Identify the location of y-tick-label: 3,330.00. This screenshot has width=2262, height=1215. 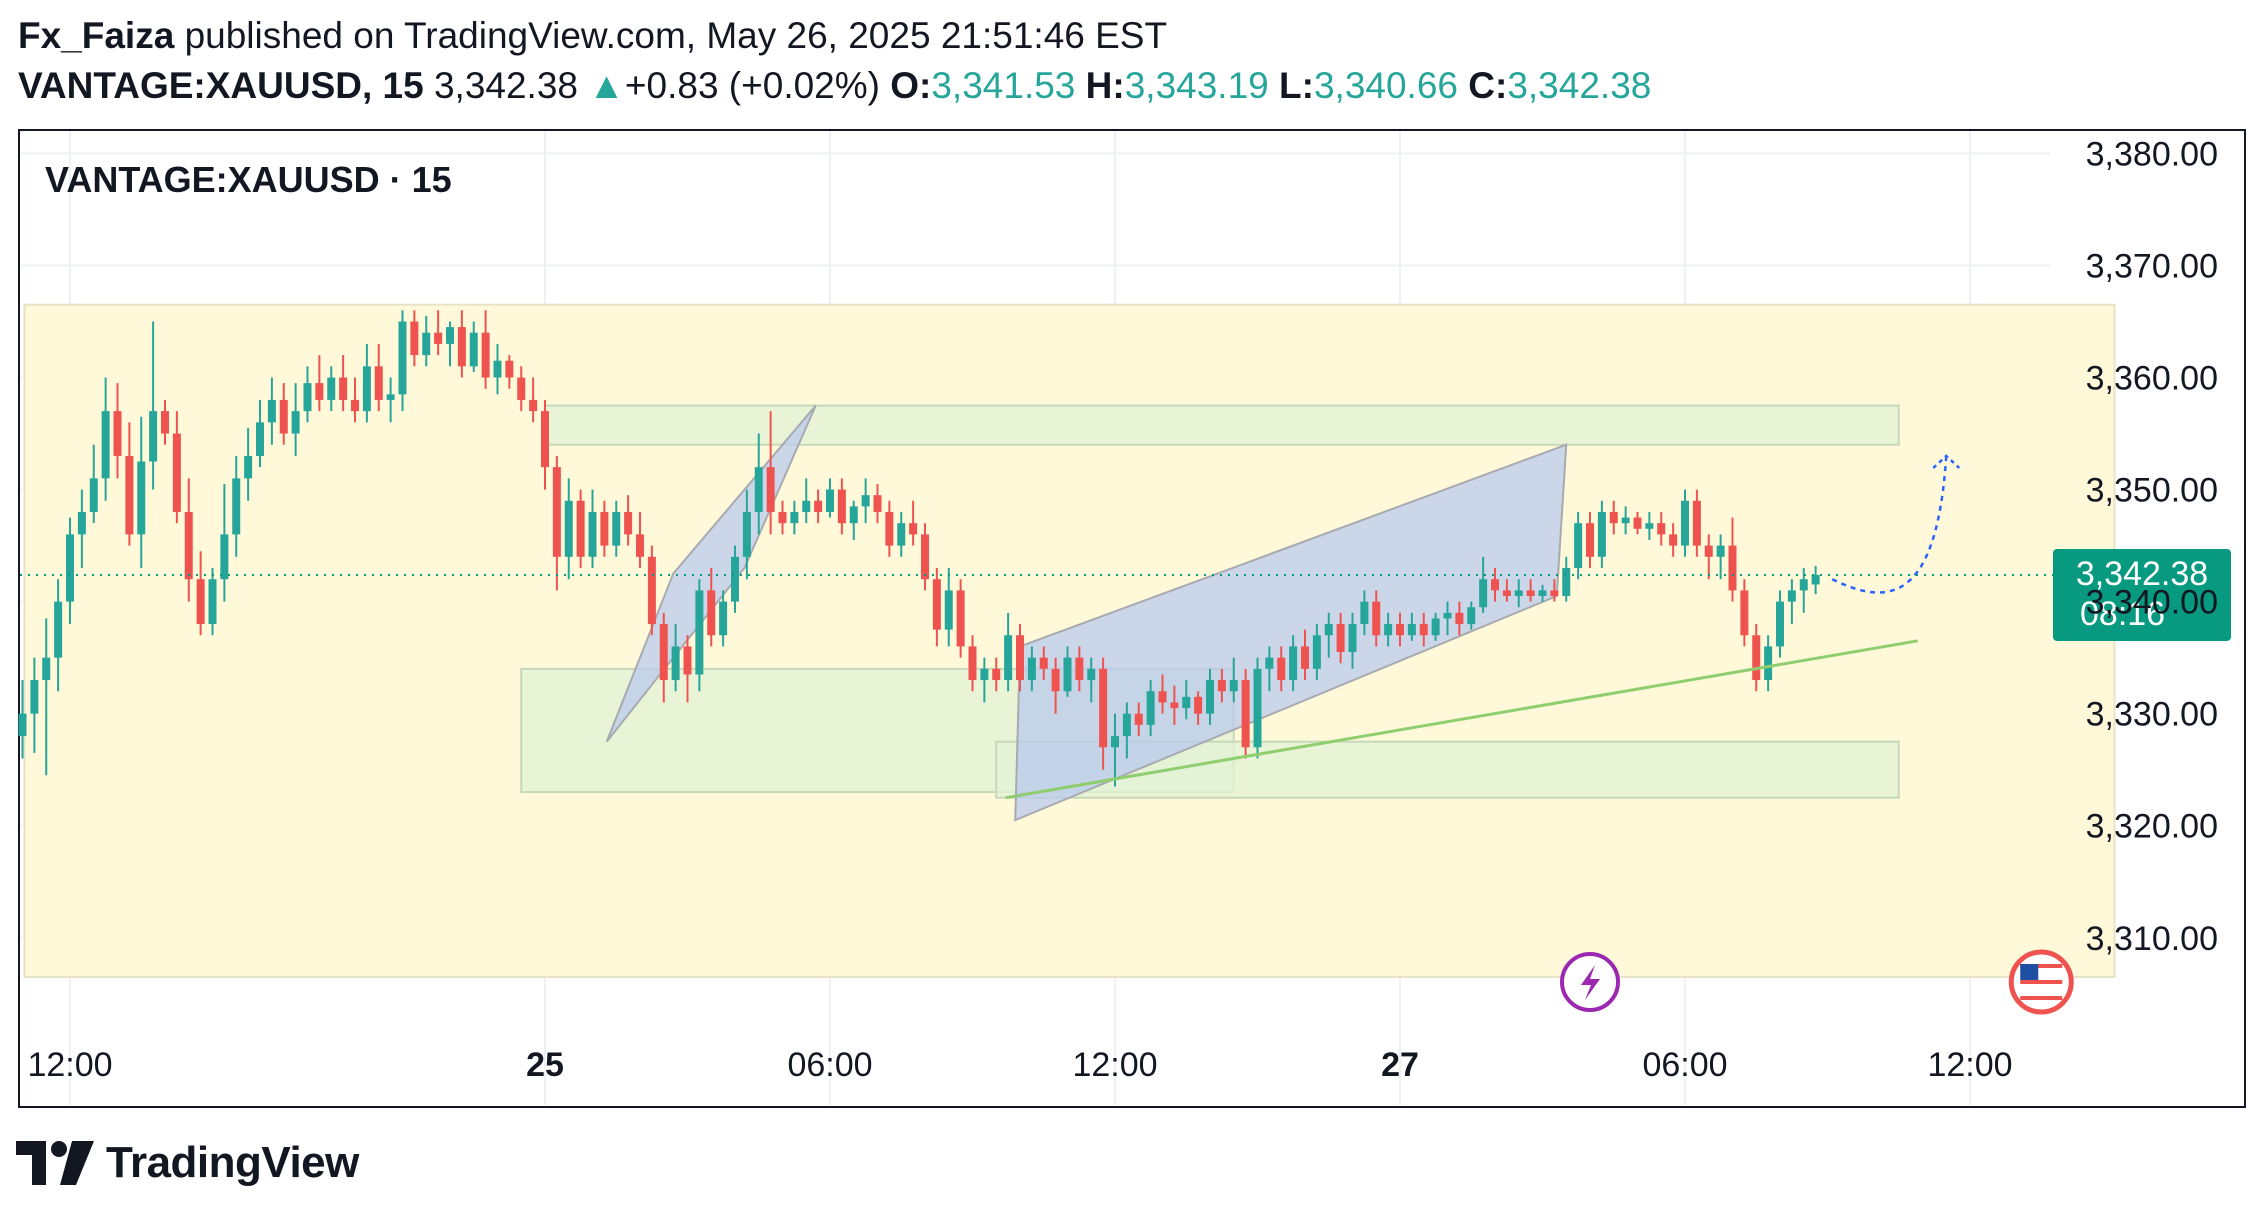
(2152, 715).